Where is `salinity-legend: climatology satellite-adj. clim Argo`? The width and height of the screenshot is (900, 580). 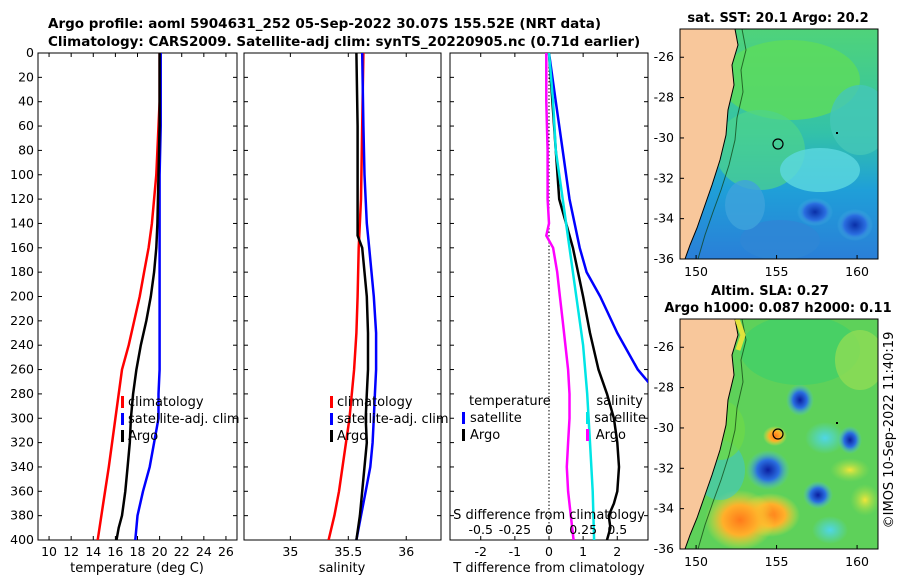 salinity-legend: climatology satellite-adj. clim Argo is located at coordinates (389, 419).